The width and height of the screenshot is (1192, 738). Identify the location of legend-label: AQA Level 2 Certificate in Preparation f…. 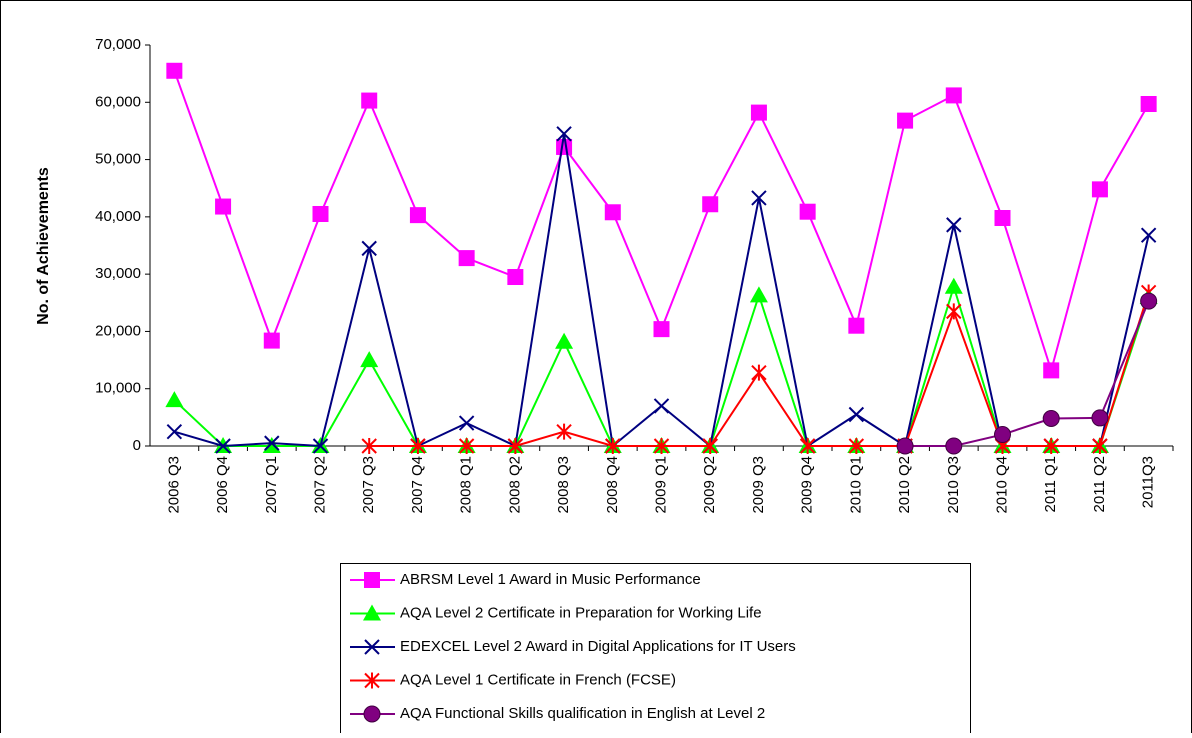
(581, 612).